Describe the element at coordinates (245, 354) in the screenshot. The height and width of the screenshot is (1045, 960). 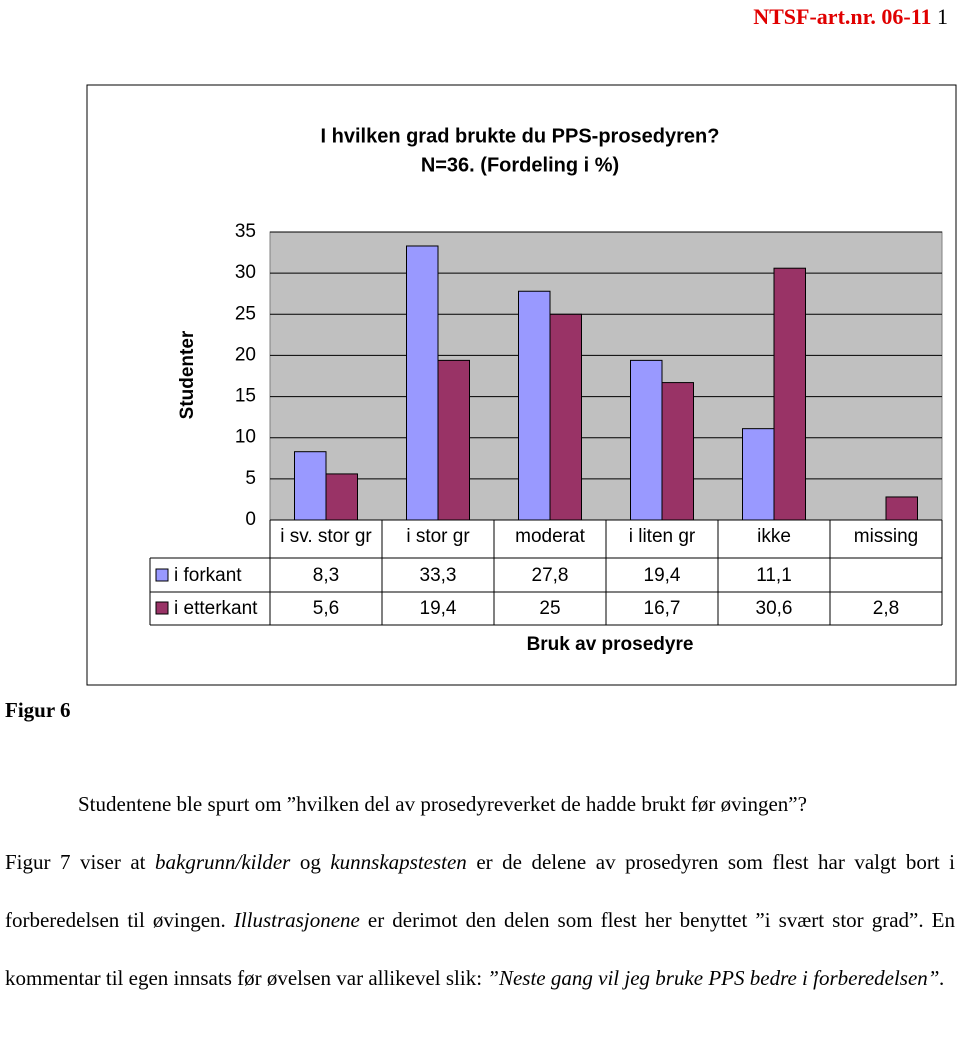
I see `y-tick-label: 20` at that location.